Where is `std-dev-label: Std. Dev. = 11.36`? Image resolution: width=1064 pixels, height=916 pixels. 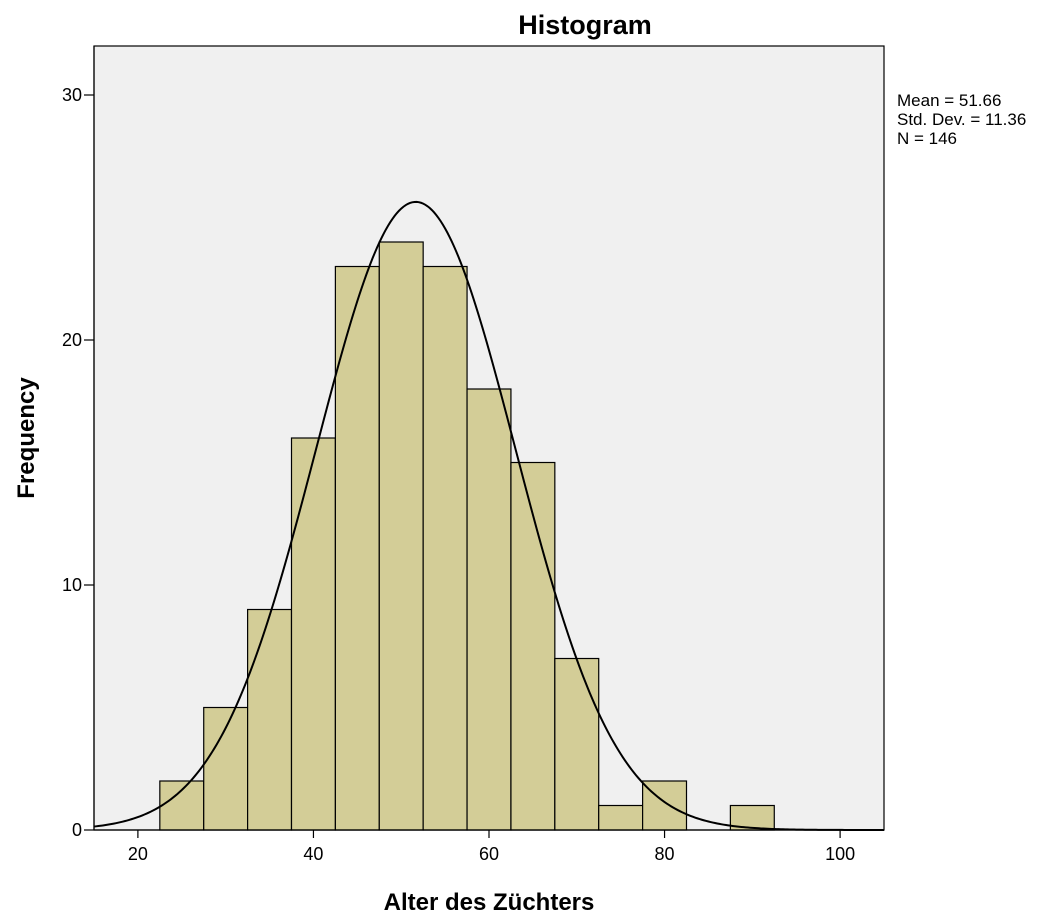
std-dev-label: Std. Dev. = 11.36 is located at coordinates (961, 119).